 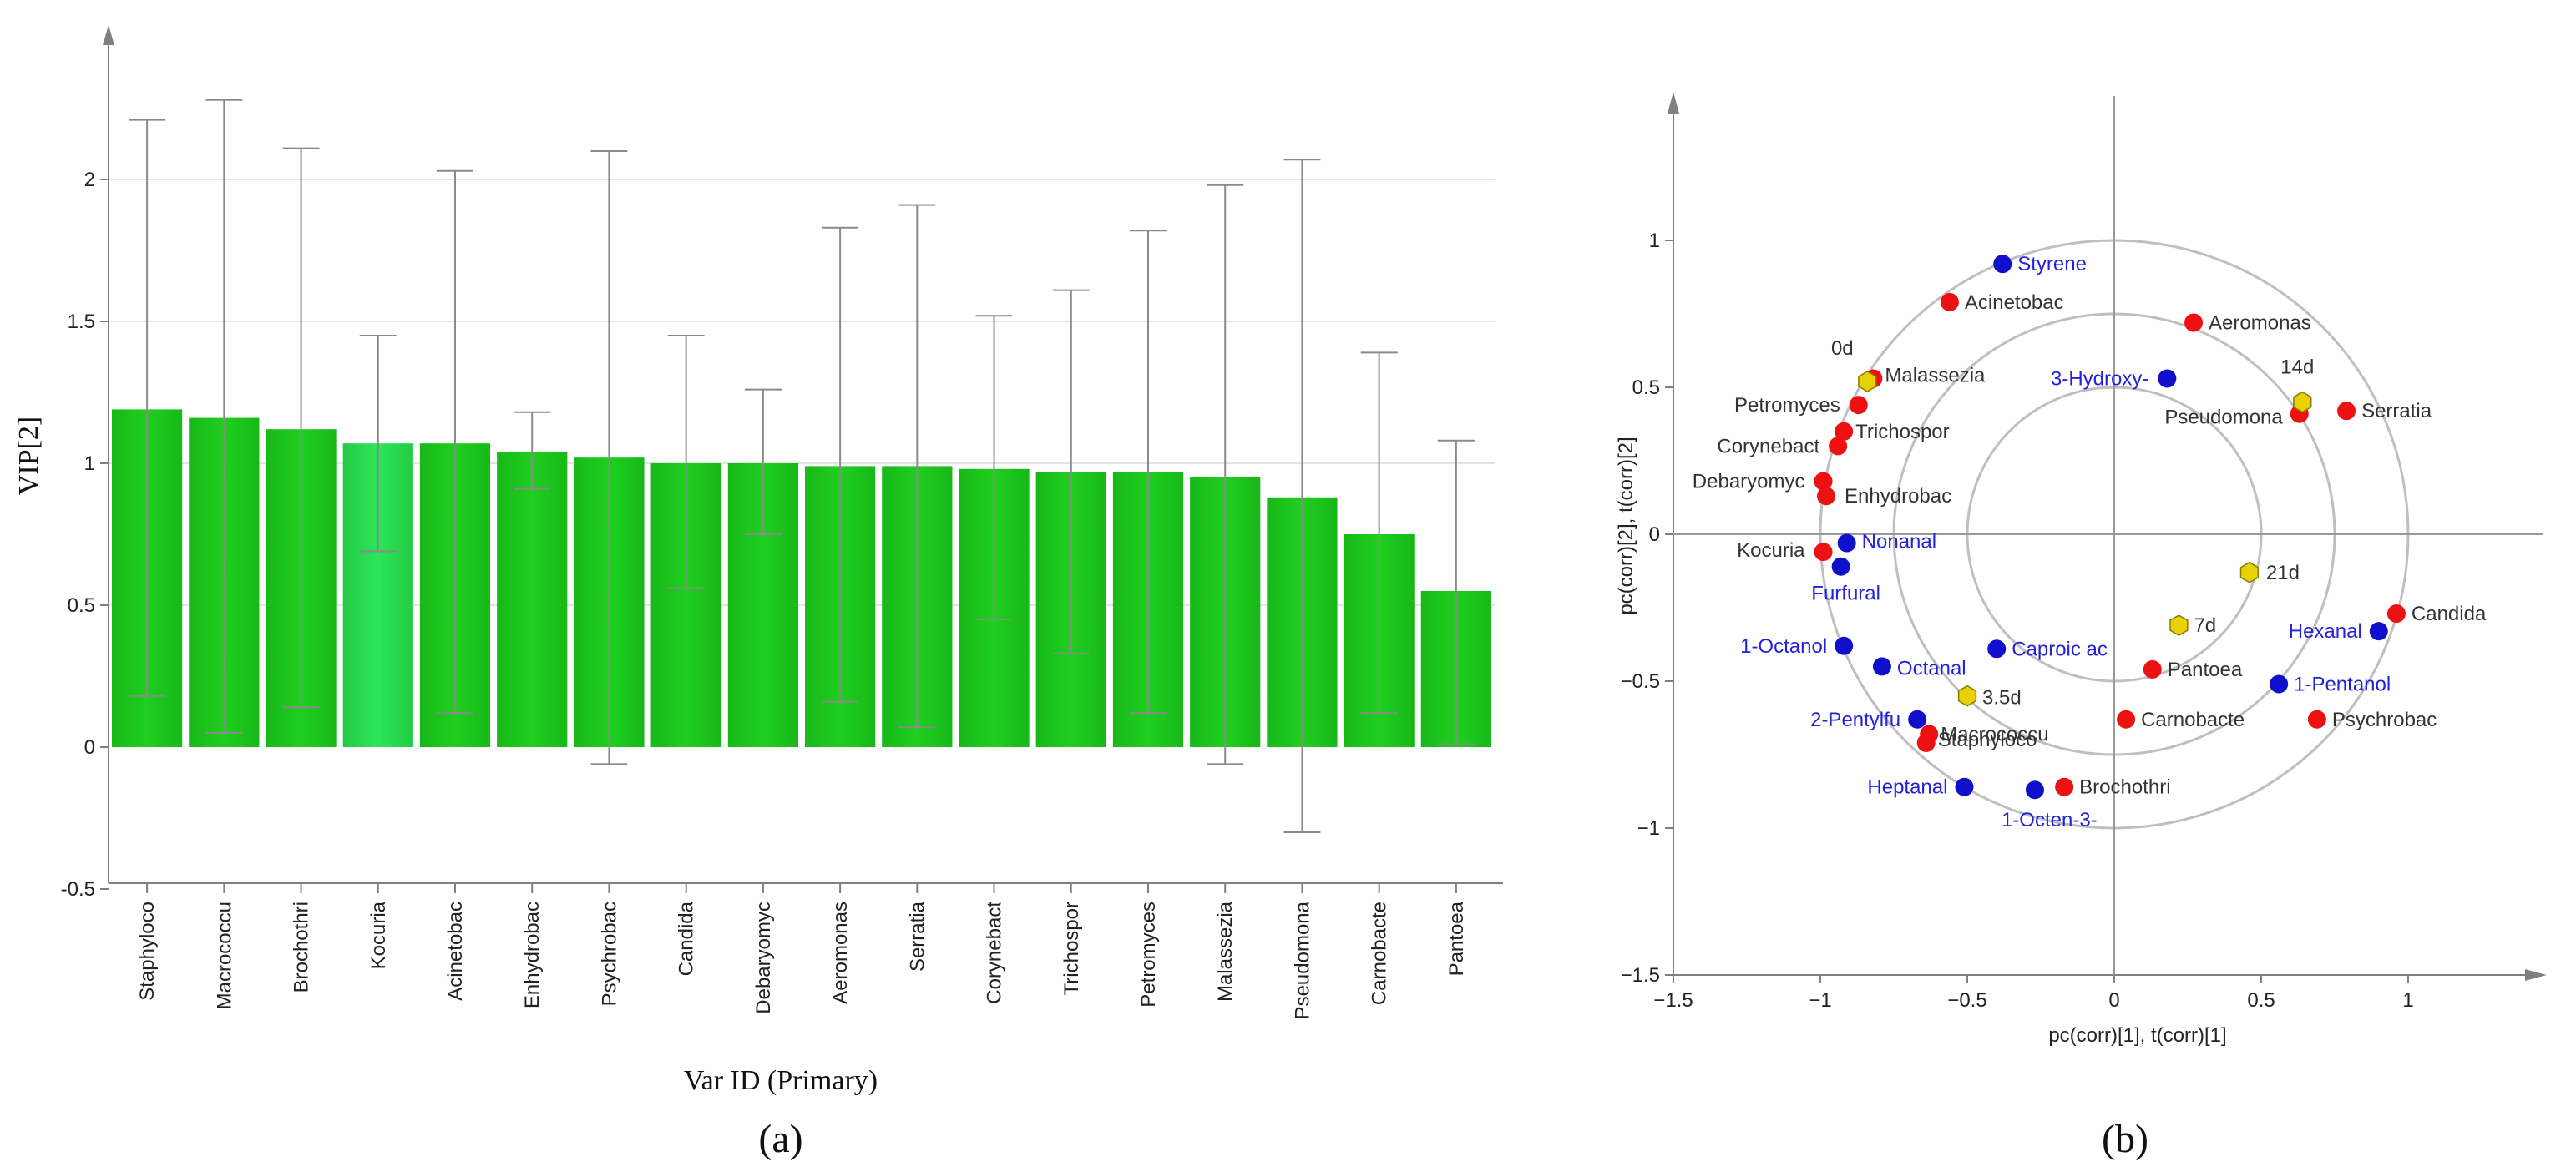 I want to click on point-label: 2-Pentylfu, so click(x=1855, y=720).